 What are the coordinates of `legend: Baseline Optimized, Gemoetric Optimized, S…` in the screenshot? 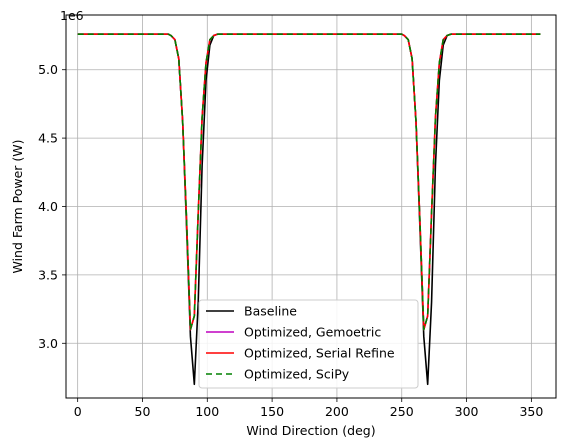 It's located at (308, 344).